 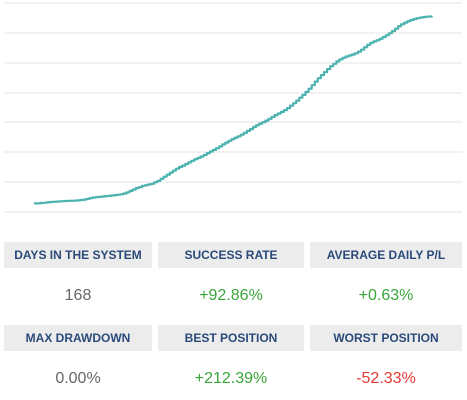 What do you see at coordinates (231, 338) in the screenshot?
I see `best-position-label: BEST POSITION` at bounding box center [231, 338].